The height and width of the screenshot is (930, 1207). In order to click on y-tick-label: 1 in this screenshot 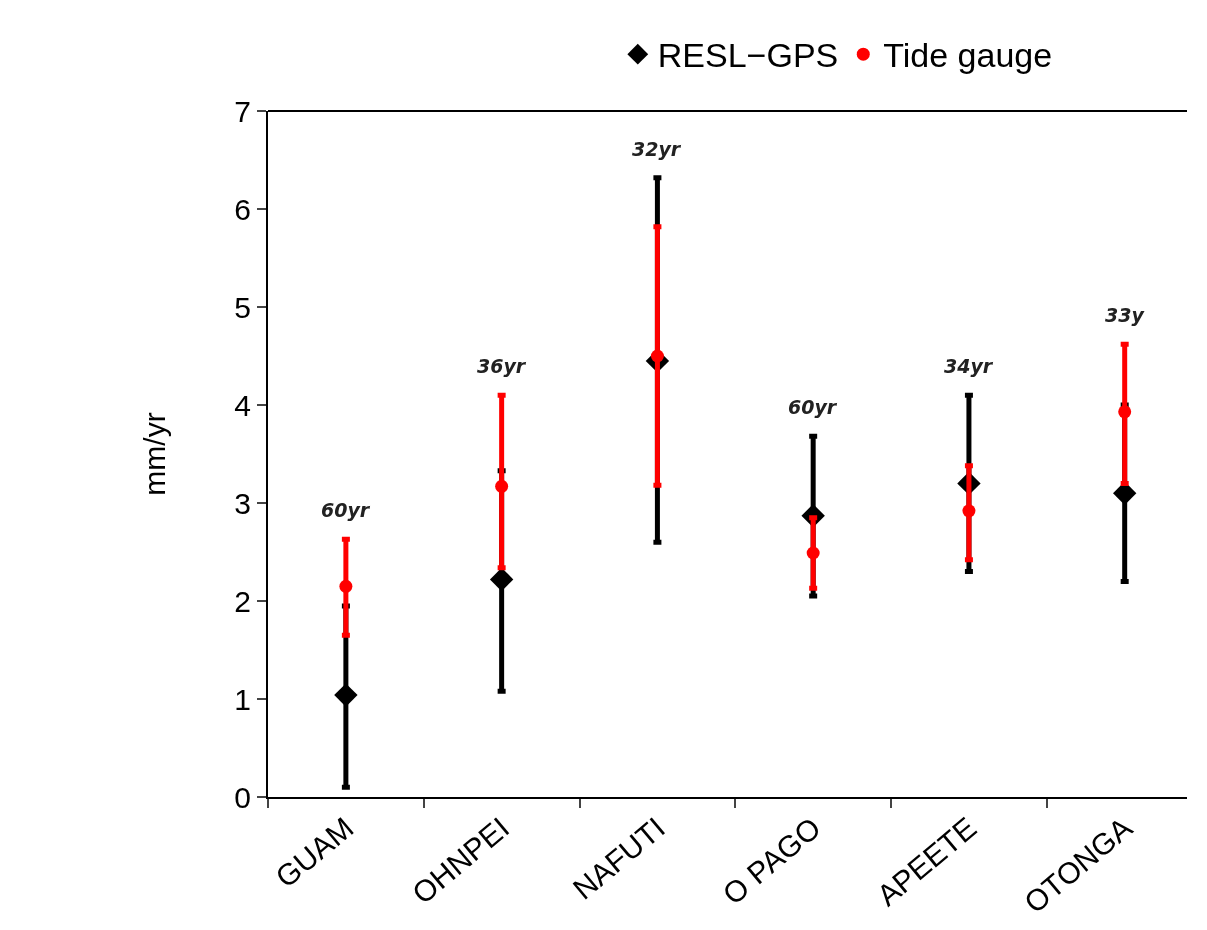, I will do `click(242, 699)`.